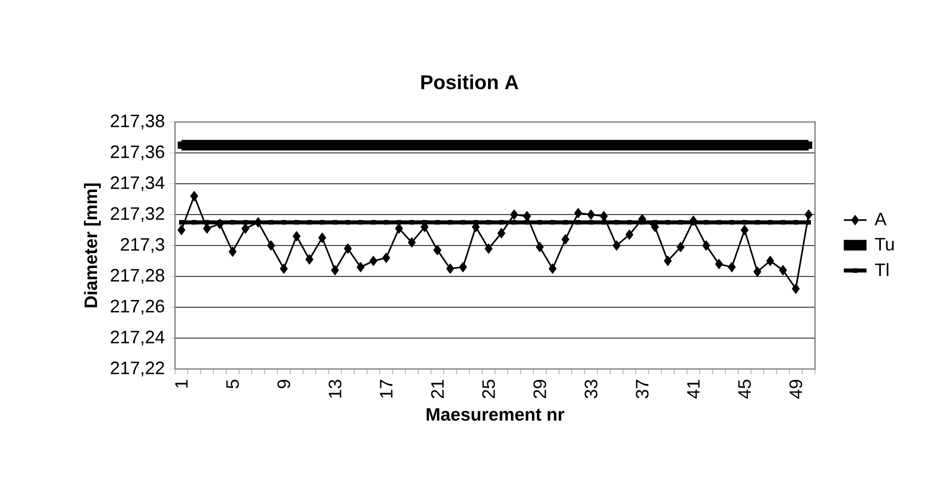 The width and height of the screenshot is (940, 481). I want to click on y-tick-label: 217,26, so click(137, 307).